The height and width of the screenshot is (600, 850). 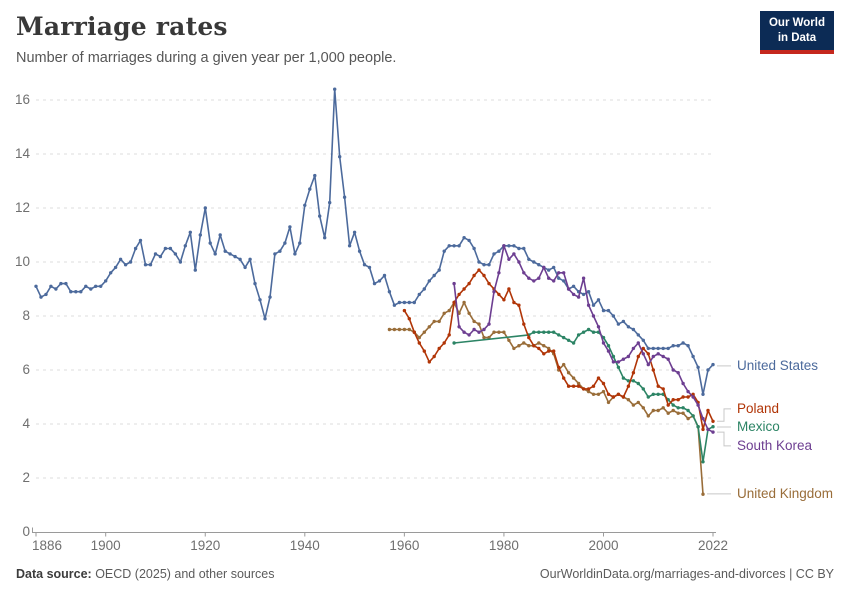 I want to click on owid-logo: Our World in Data, so click(x=796, y=32).